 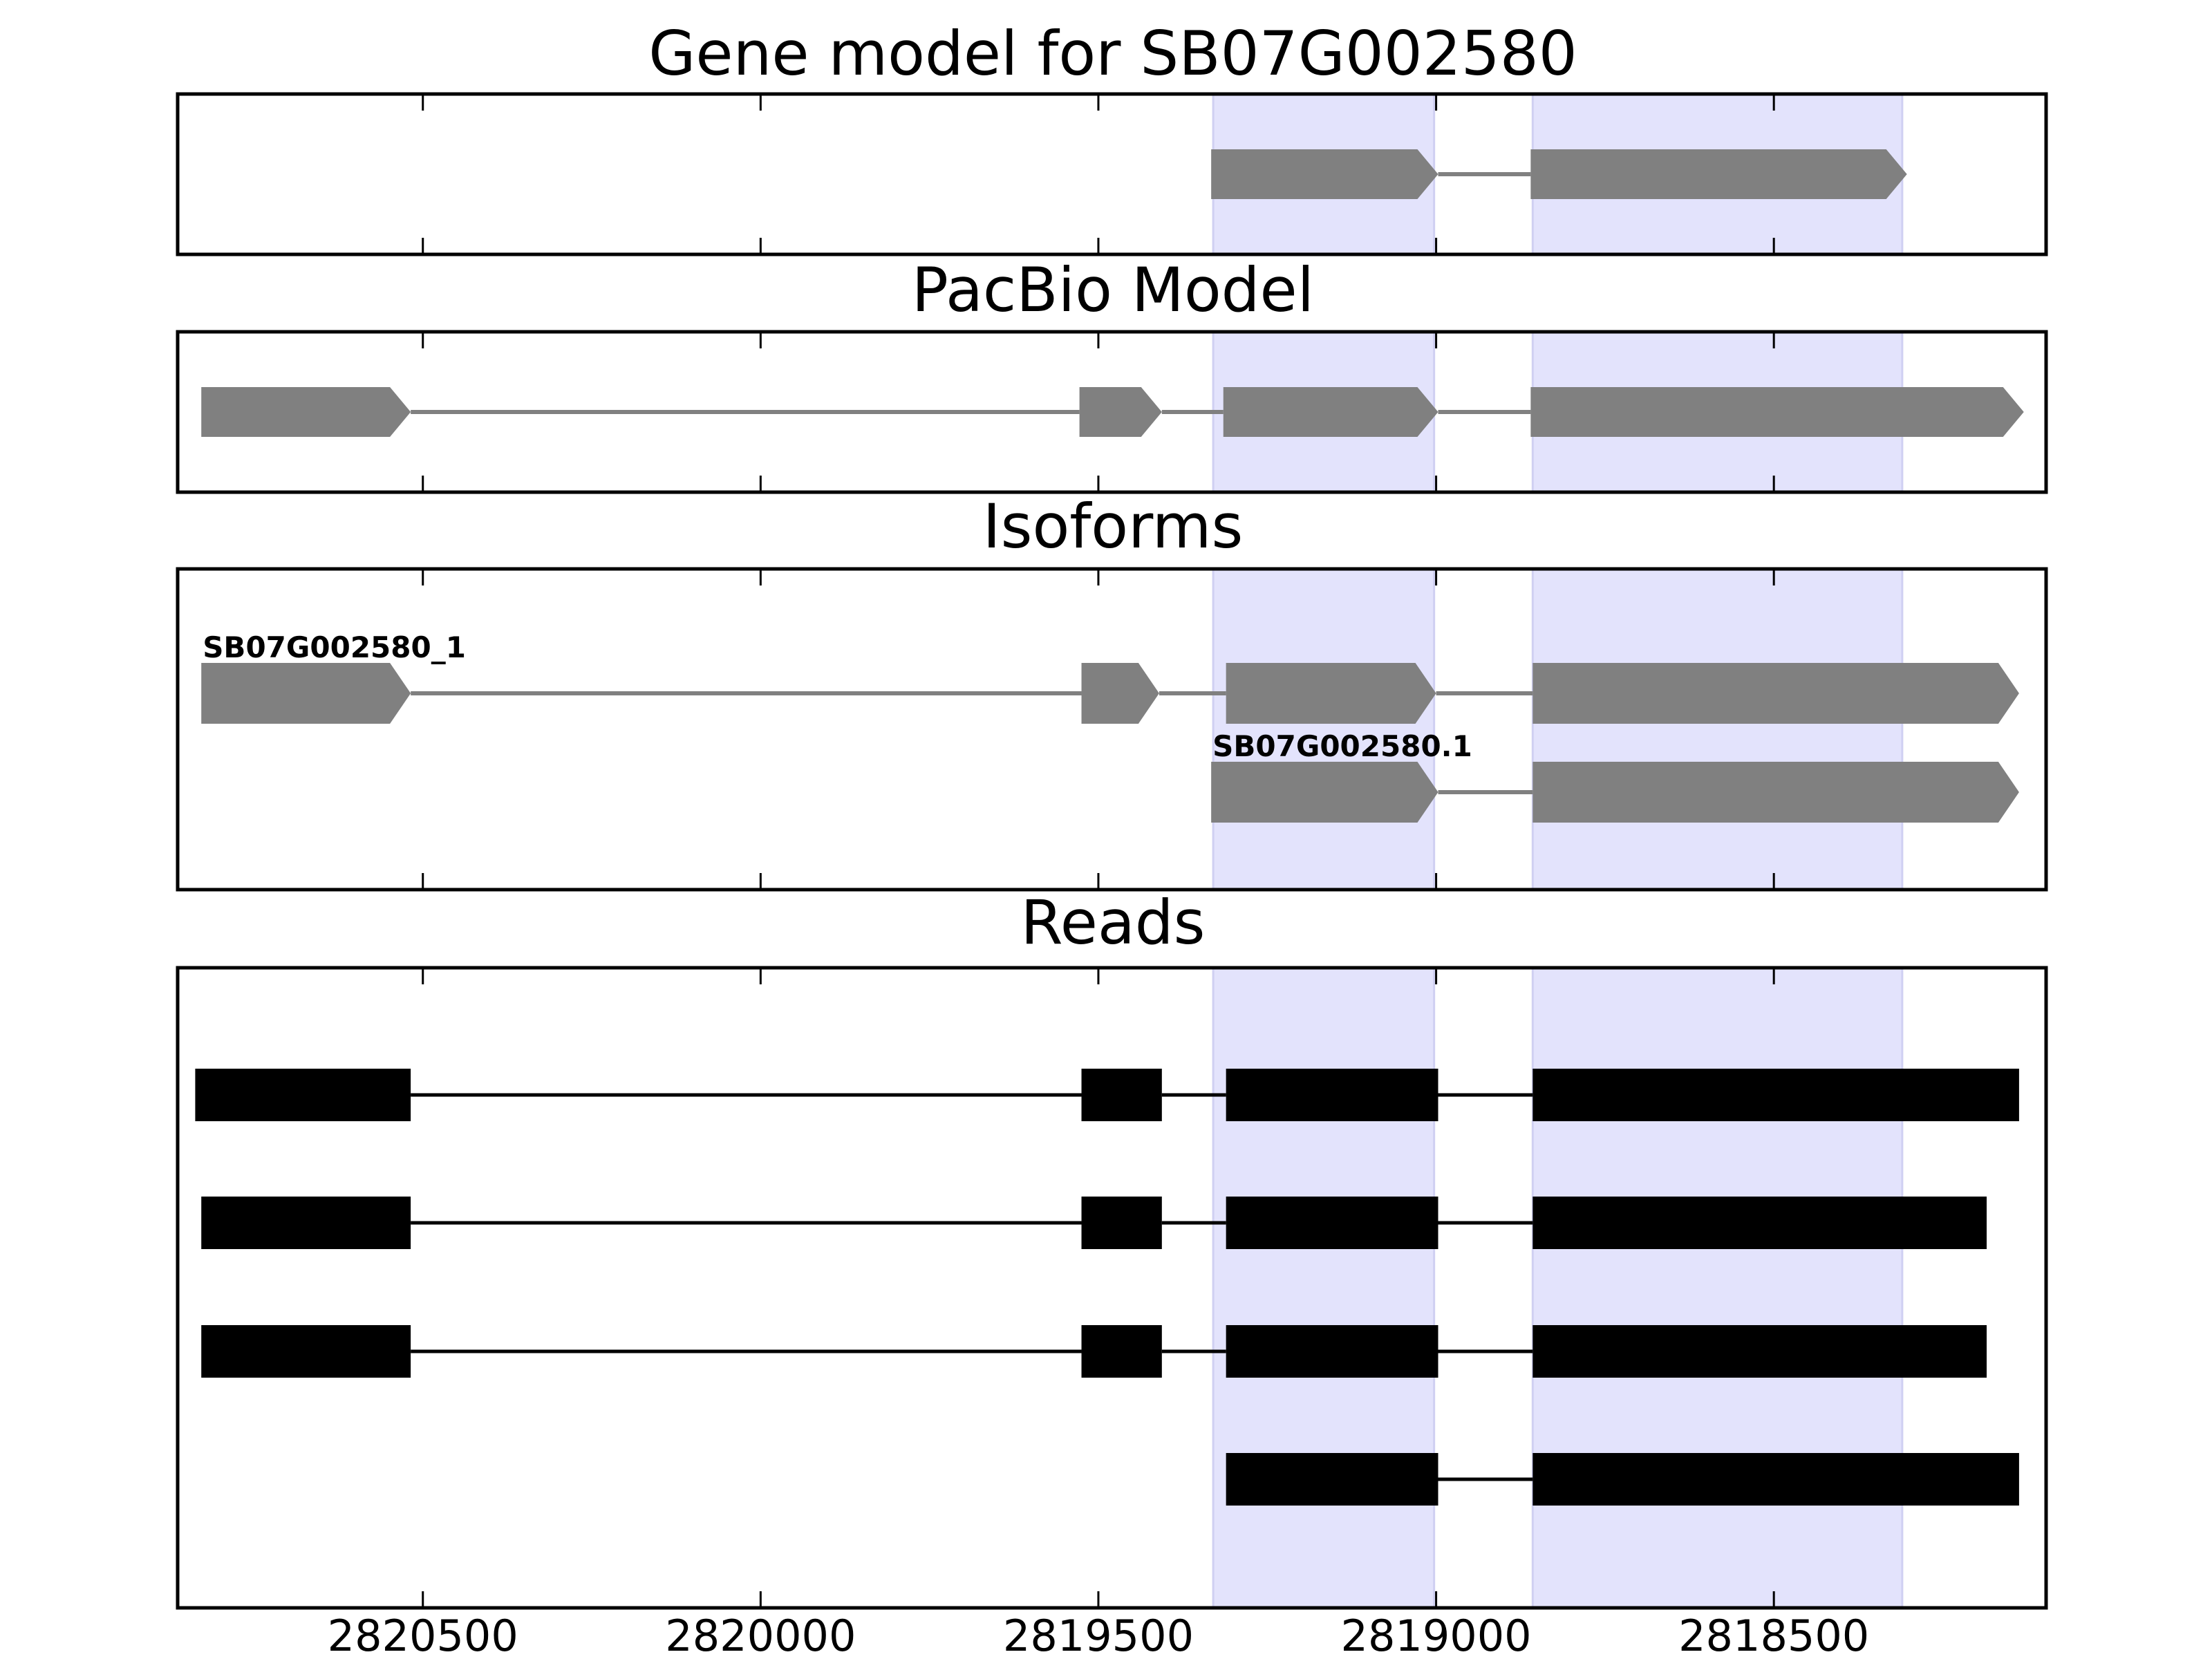 What do you see at coordinates (1113, 526) in the screenshot?
I see `panel-title-isoforms: Isoforms` at bounding box center [1113, 526].